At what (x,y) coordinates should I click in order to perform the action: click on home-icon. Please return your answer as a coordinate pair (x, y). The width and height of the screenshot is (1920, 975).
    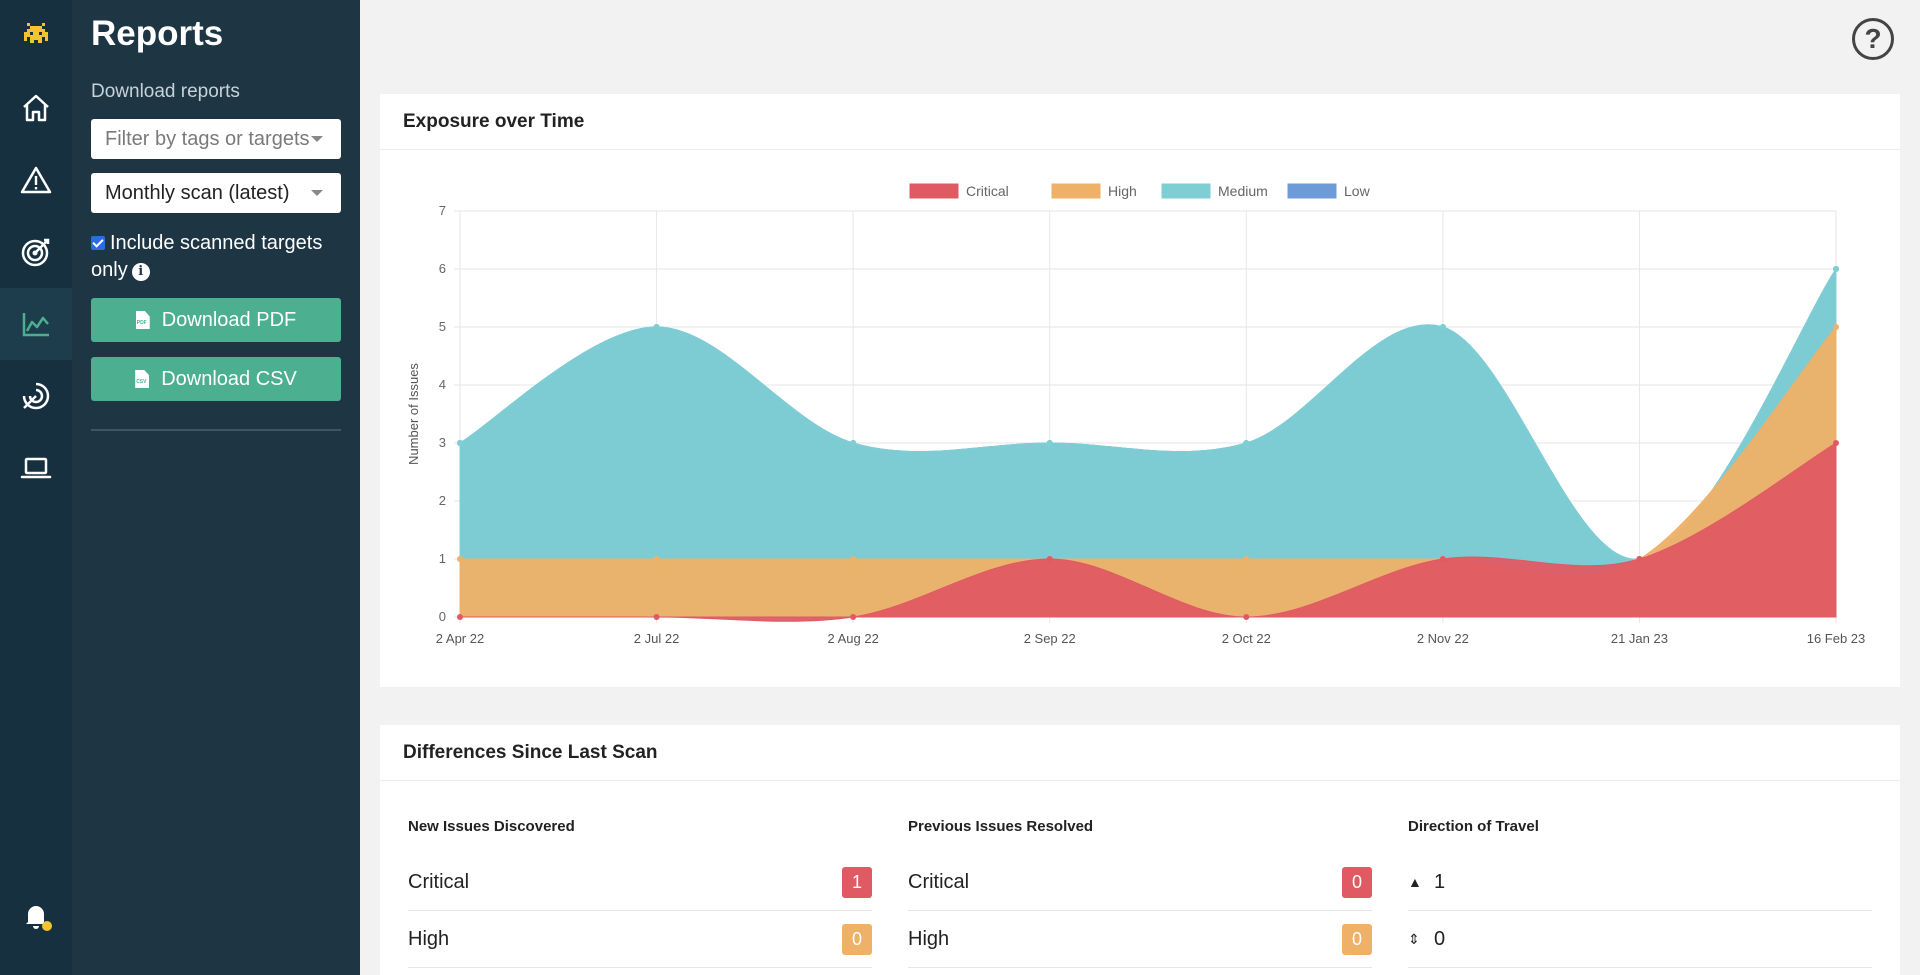
    Looking at the image, I should click on (36, 108).